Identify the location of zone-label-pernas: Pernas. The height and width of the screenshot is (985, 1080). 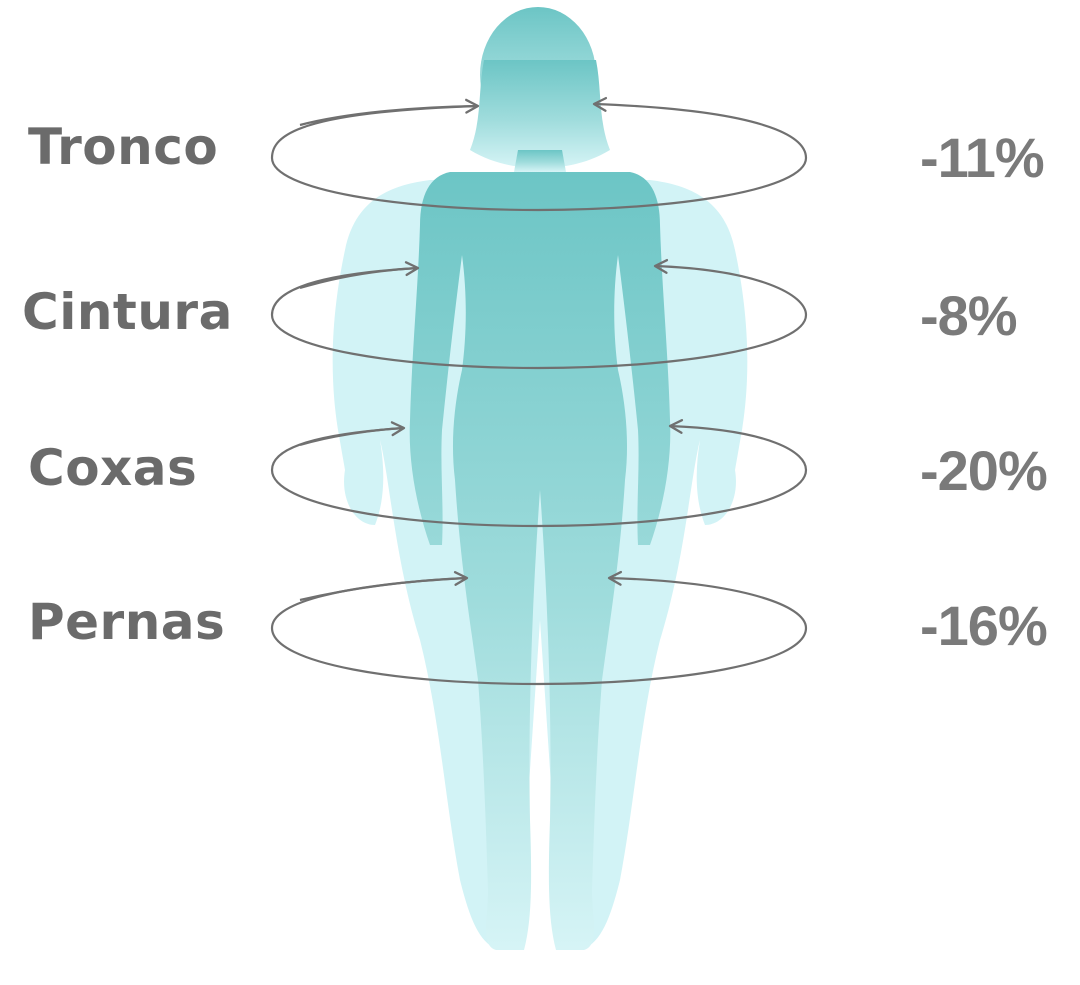
(127, 622).